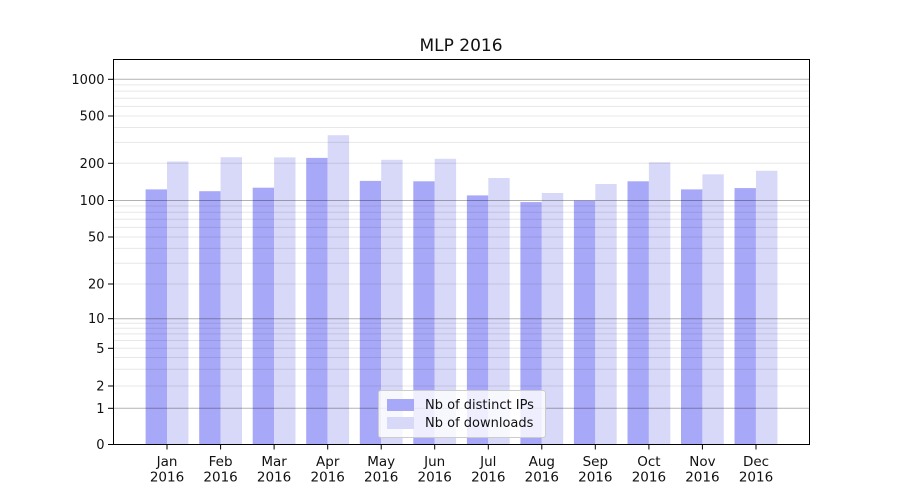 The width and height of the screenshot is (900, 500). I want to click on legend: Nb of distinct IPs Nb of downloads, so click(462, 414).